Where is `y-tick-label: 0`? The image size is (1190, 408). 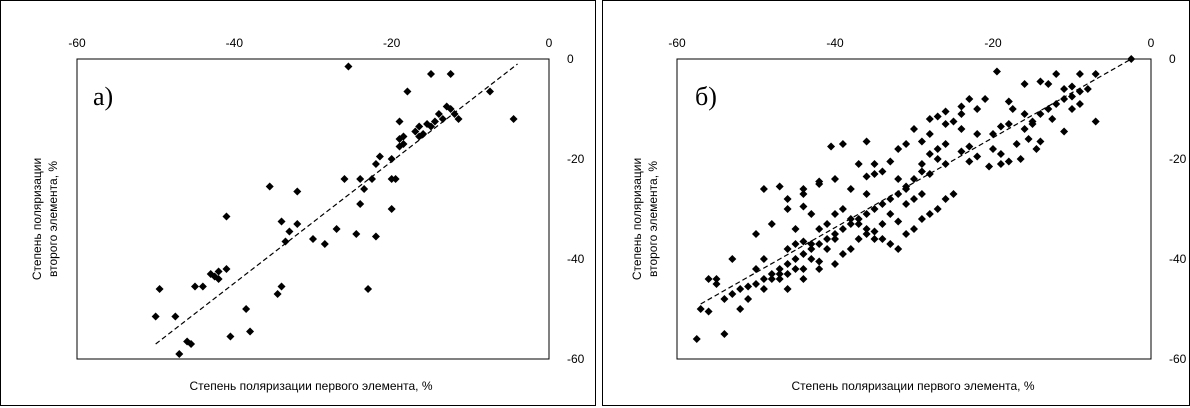 y-tick-label: 0 is located at coordinates (570, 59).